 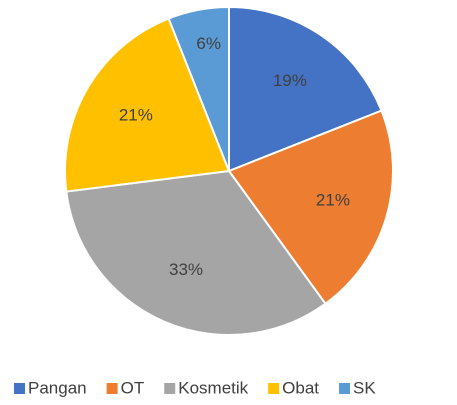 I want to click on legend-label: OT, so click(x=133, y=387).